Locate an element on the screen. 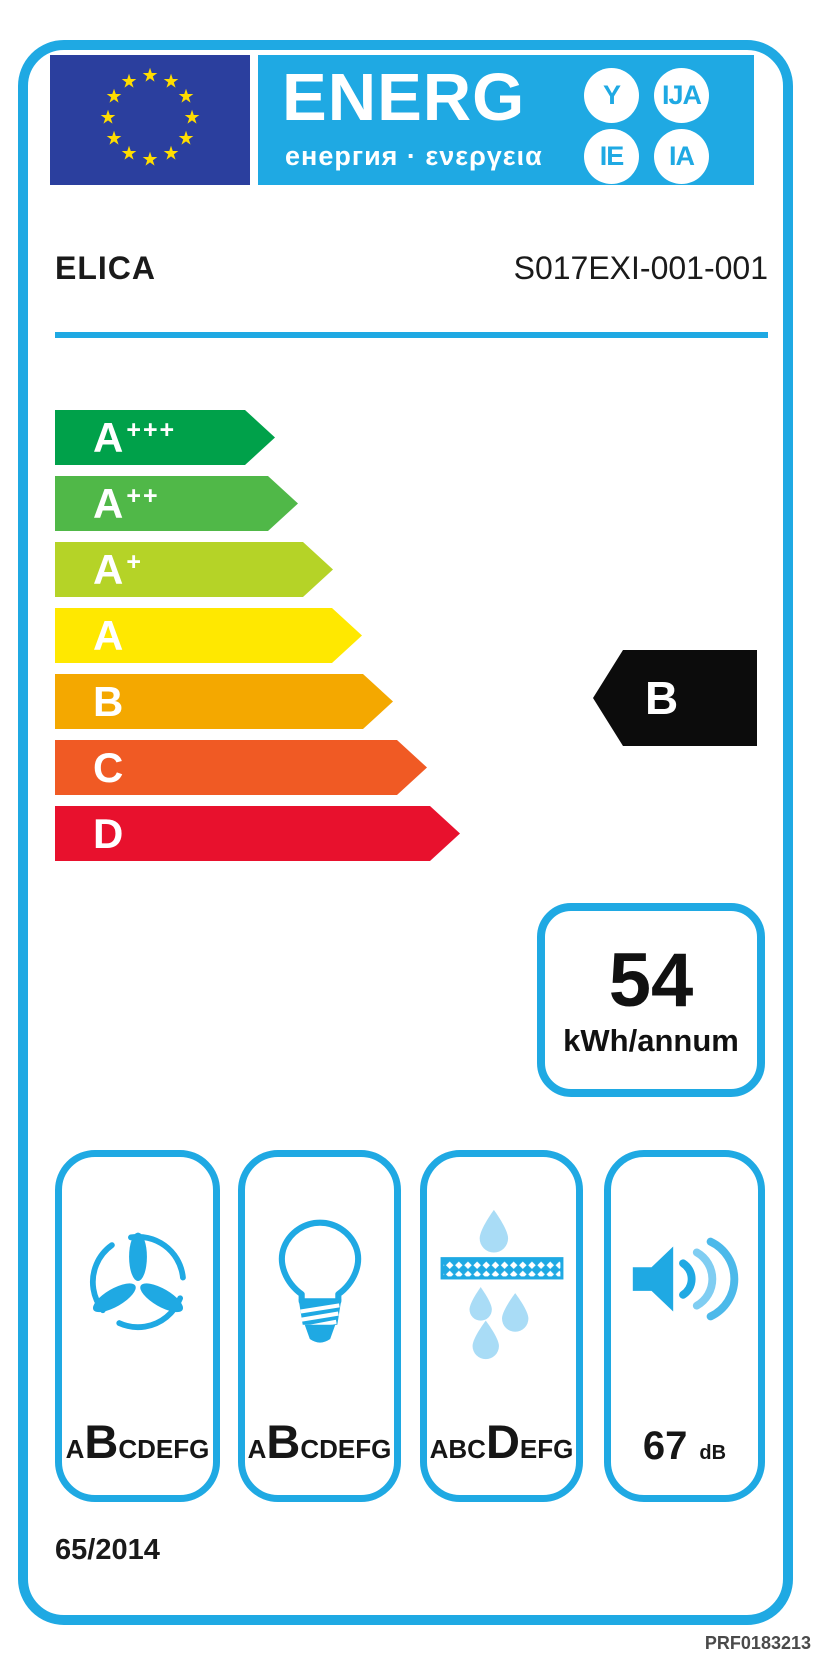 This screenshot has width=825, height=1672. energy-class-arrow-a1plus: A + is located at coordinates (194, 569).